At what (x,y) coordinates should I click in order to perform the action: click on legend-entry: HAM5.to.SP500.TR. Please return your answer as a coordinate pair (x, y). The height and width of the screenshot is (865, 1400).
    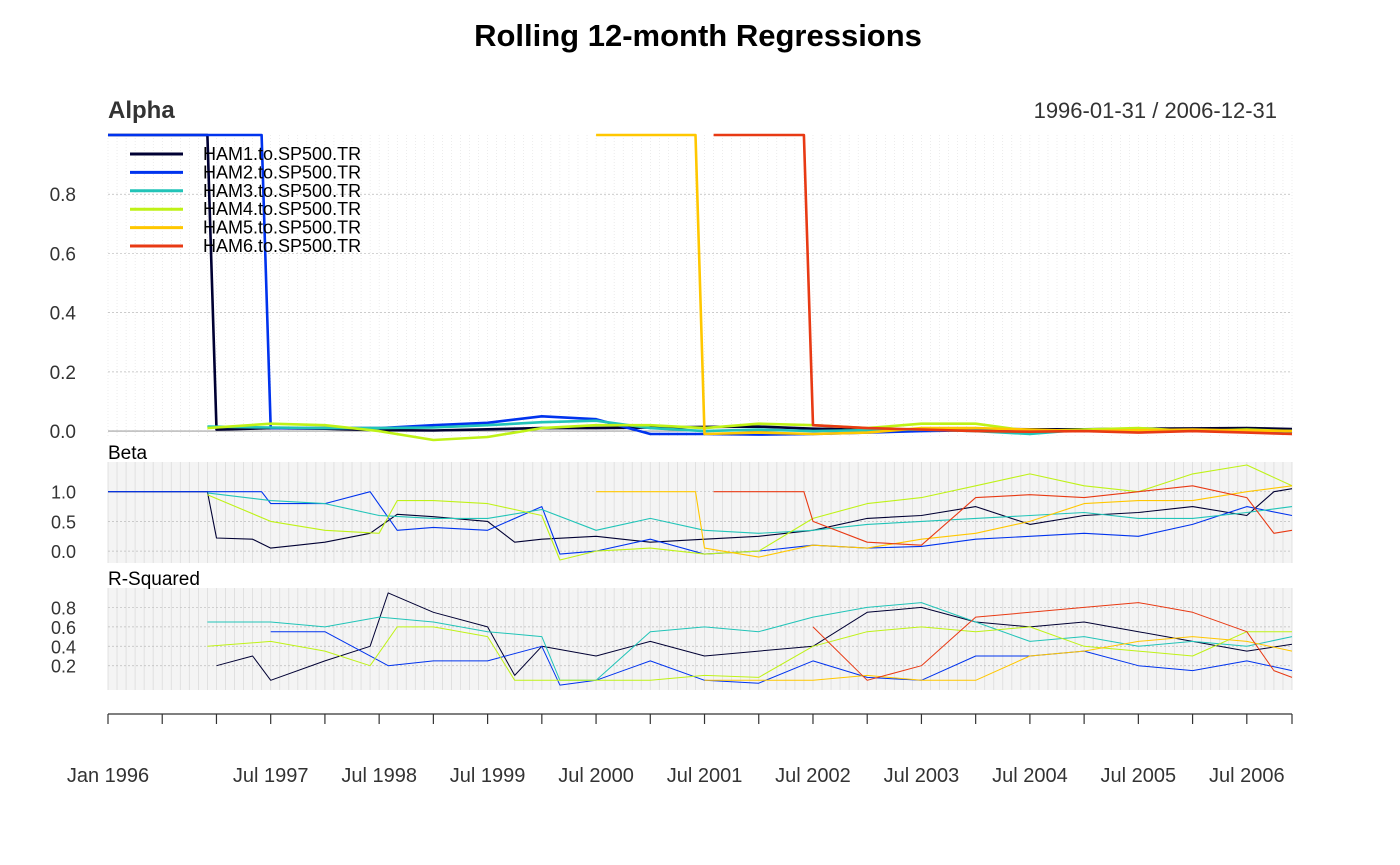
    Looking at the image, I should click on (282, 228).